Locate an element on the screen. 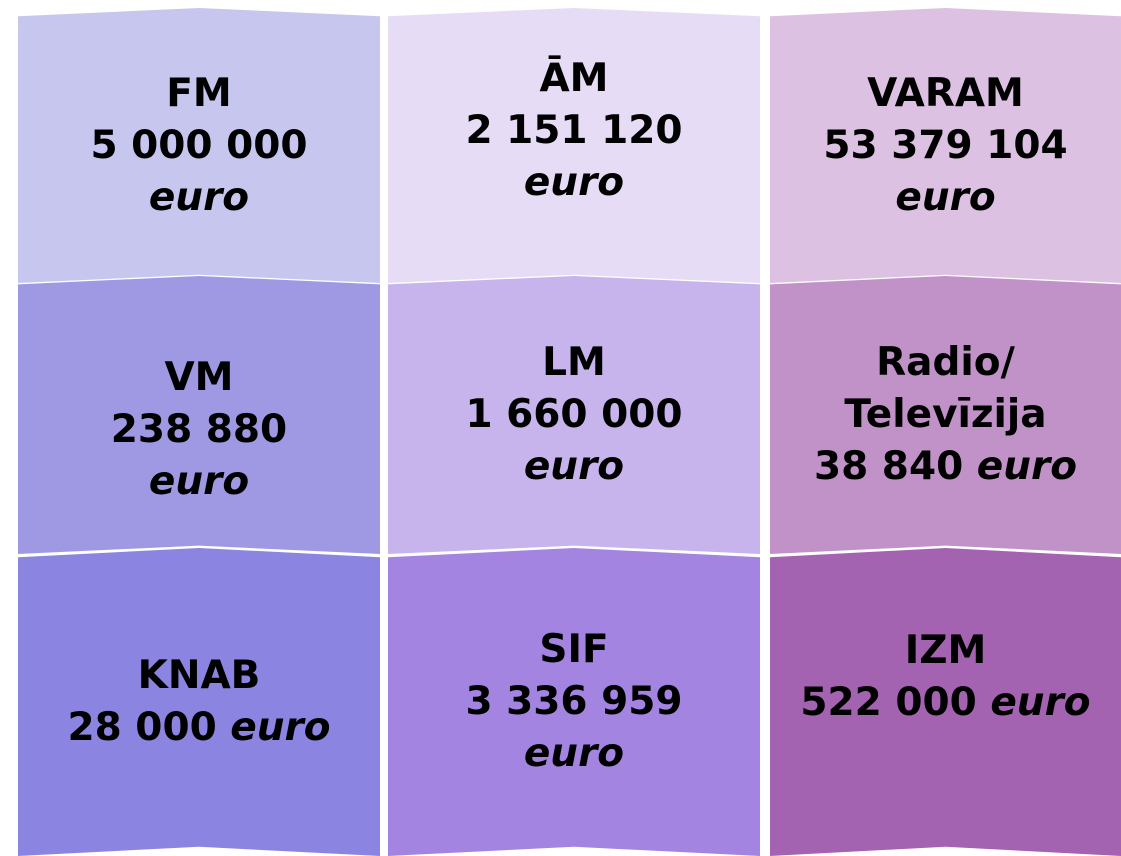  tile-amount: 522 000 is located at coordinates (888, 702).